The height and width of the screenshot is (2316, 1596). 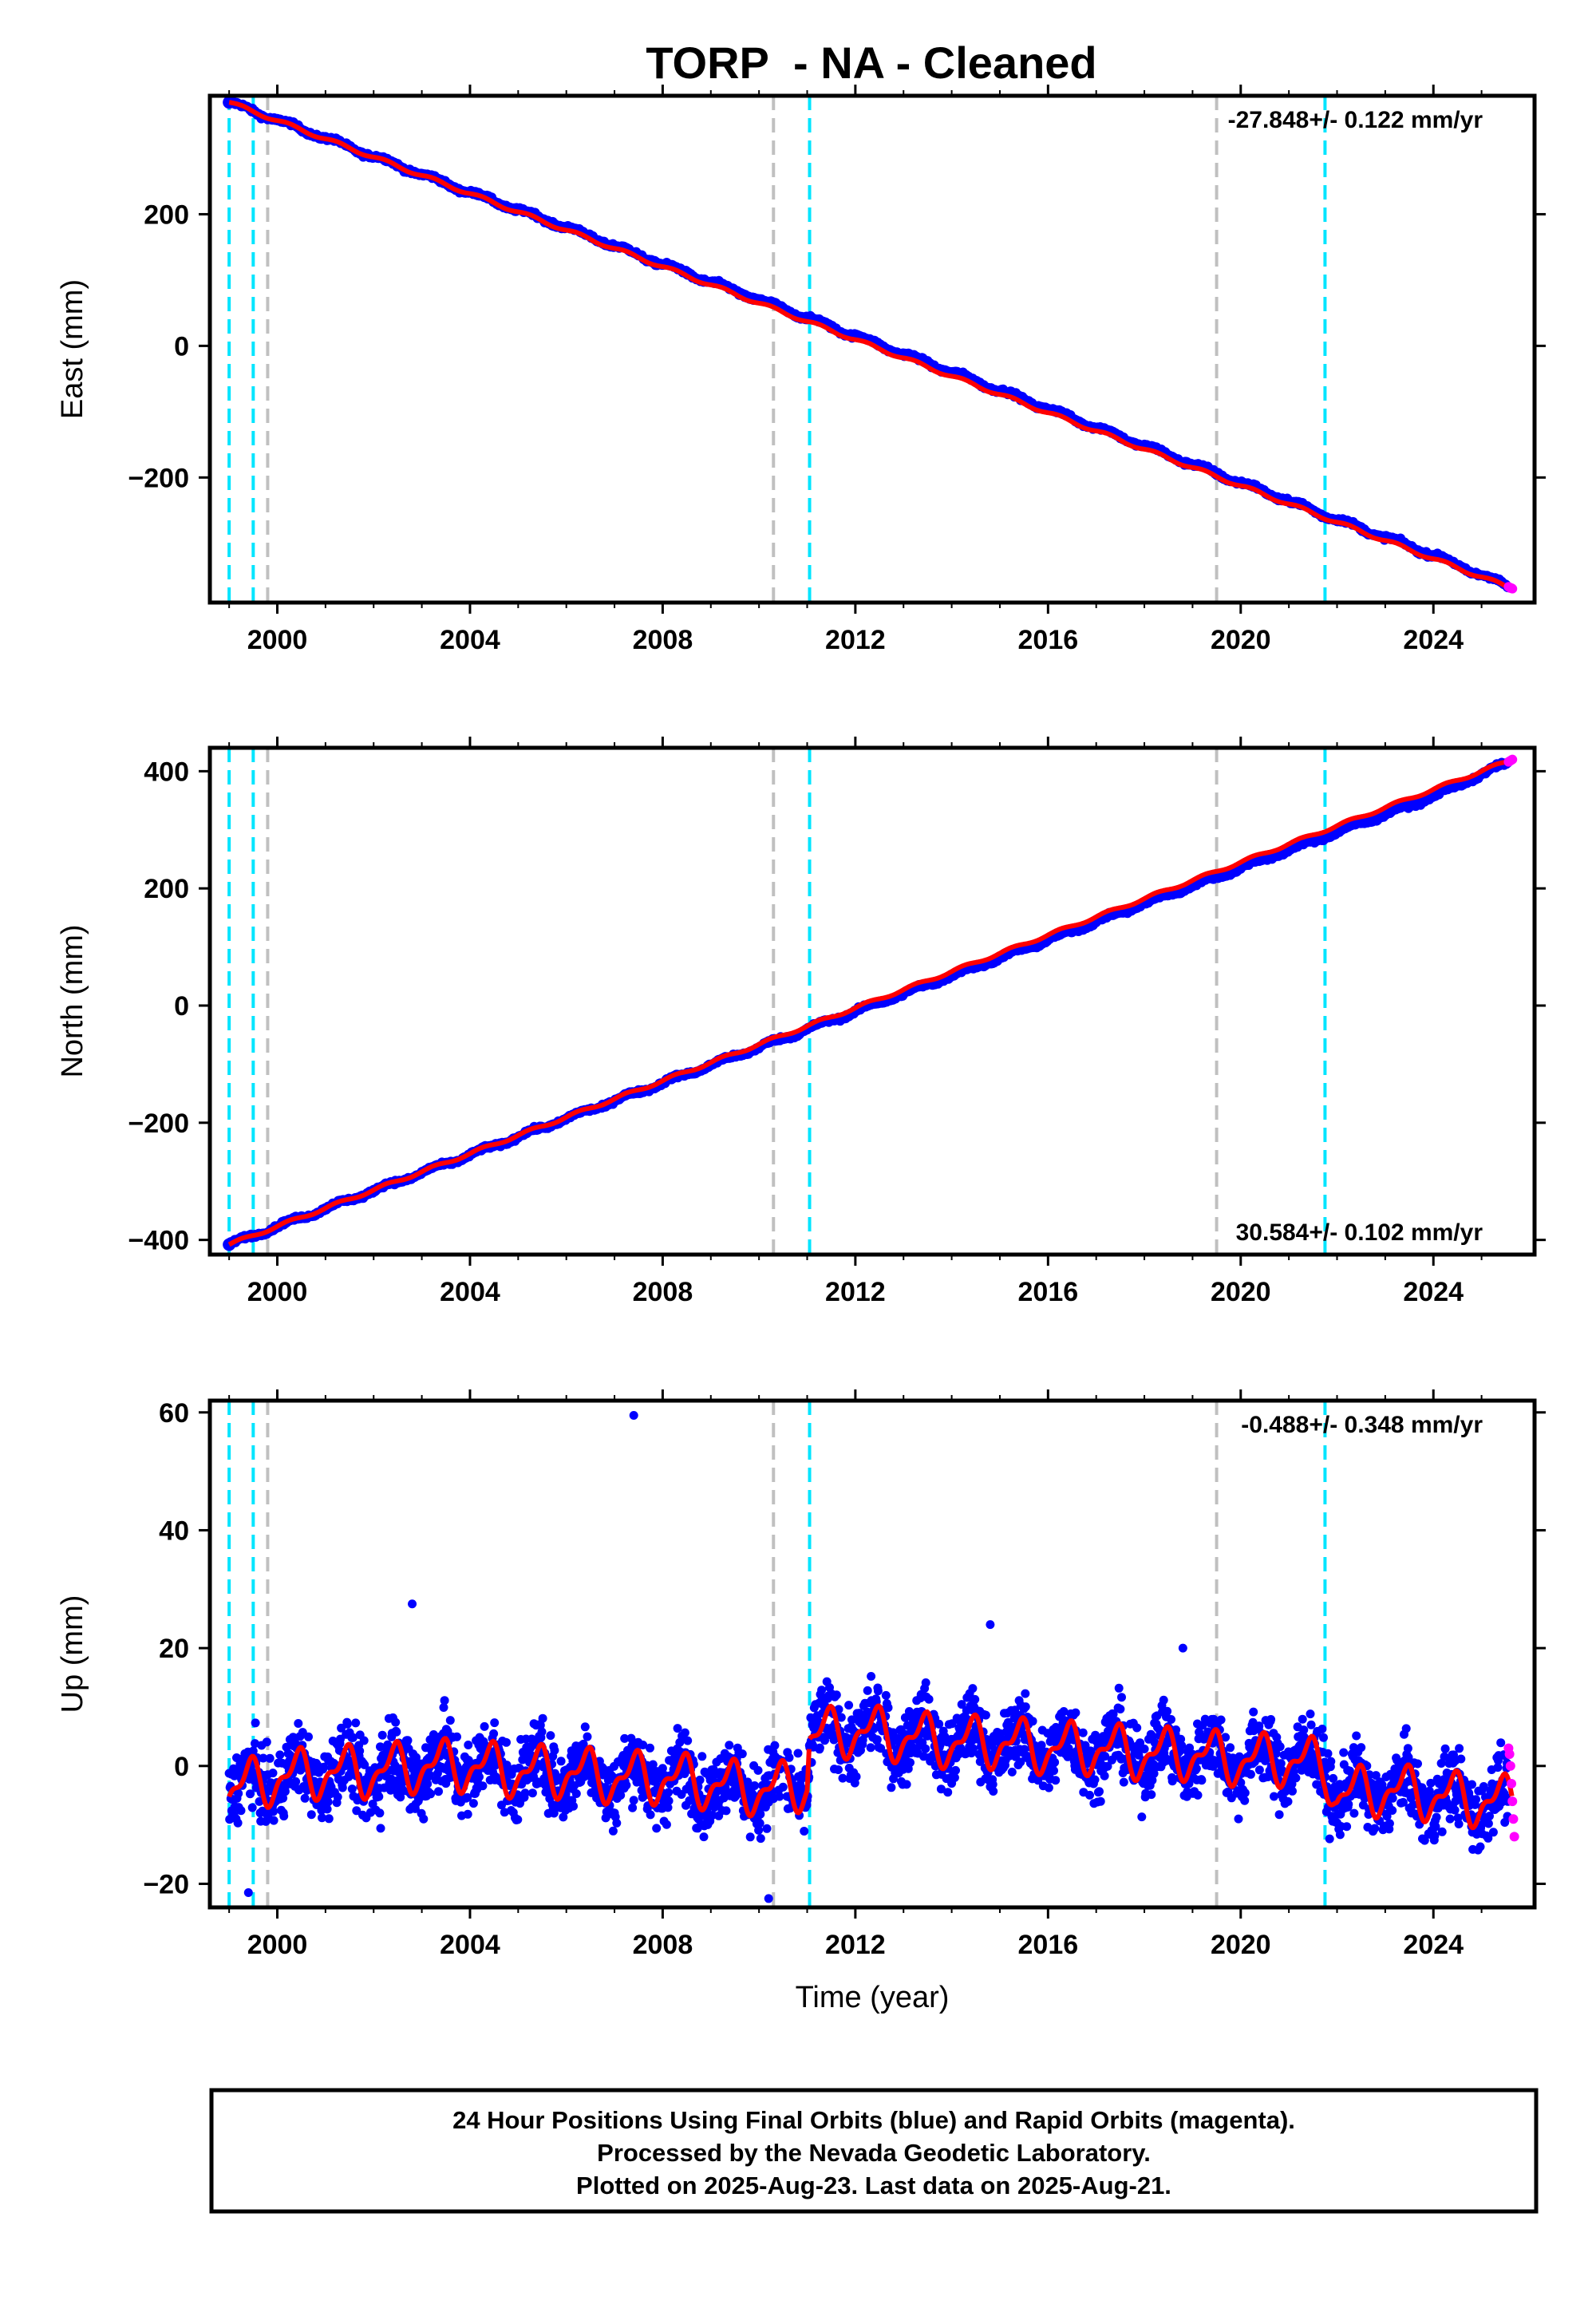 I want to click on y-tick-label: −400, so click(x=158, y=1241).